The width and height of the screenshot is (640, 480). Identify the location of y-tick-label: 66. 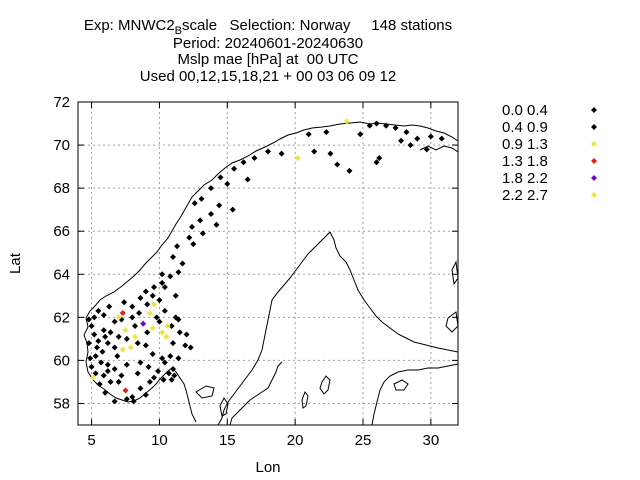
(61, 231).